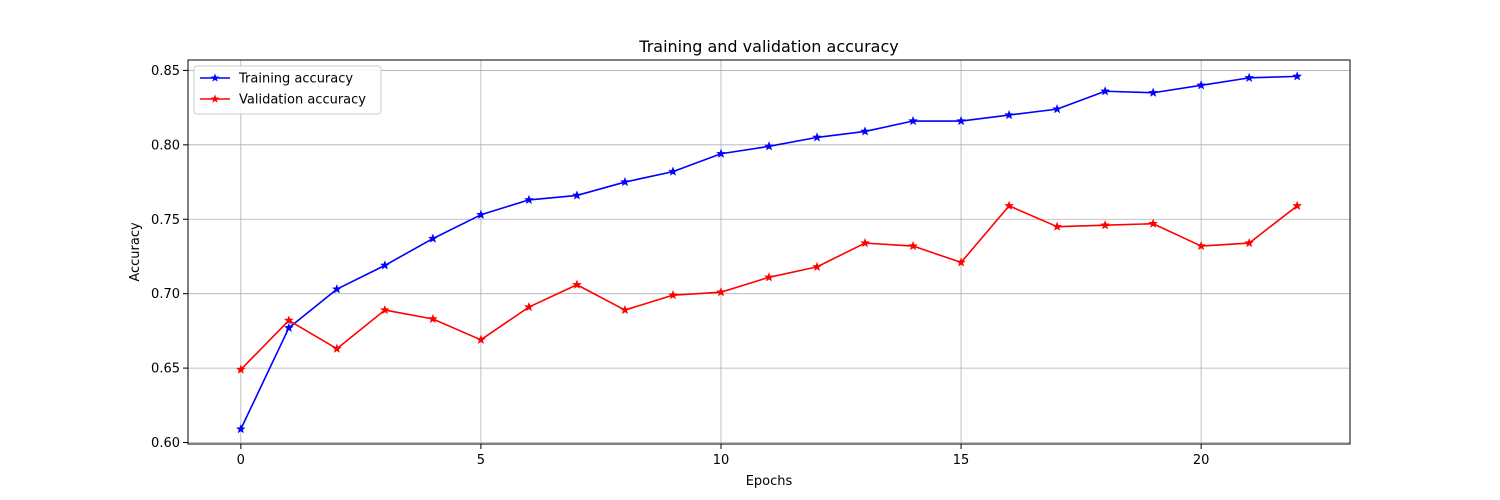  I want to click on y-tick-label: 0.85, so click(165, 71).